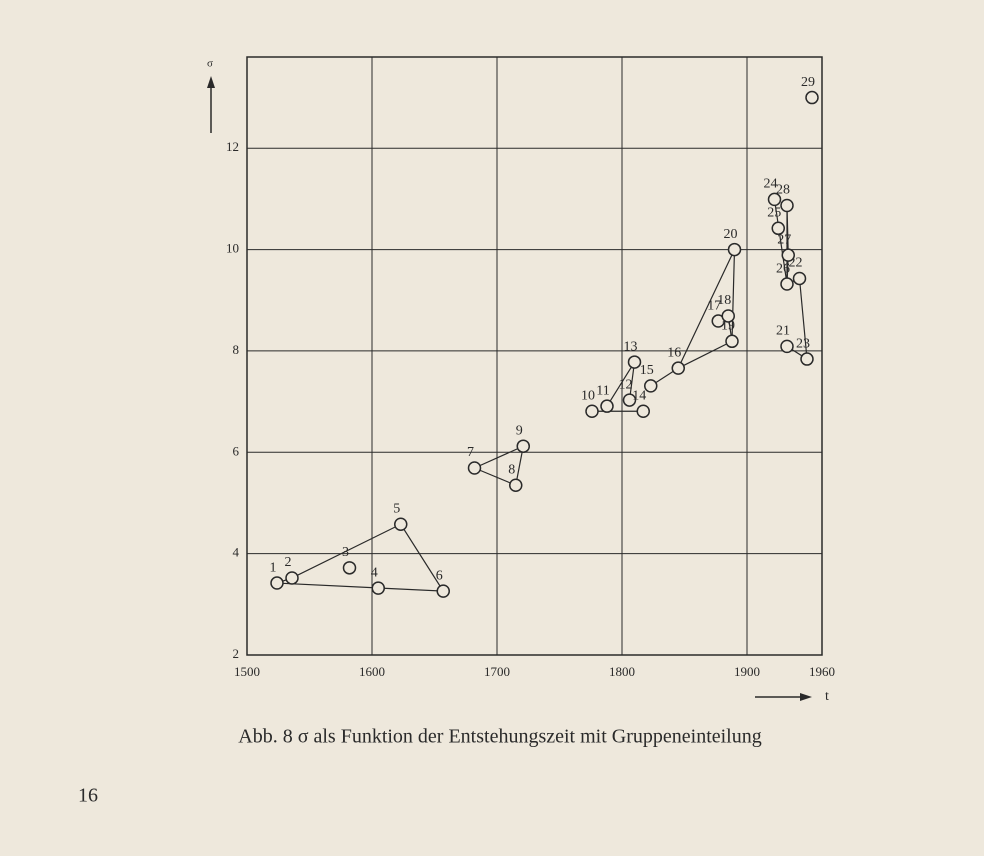  I want to click on x-tick-label: 1700, so click(497, 671).